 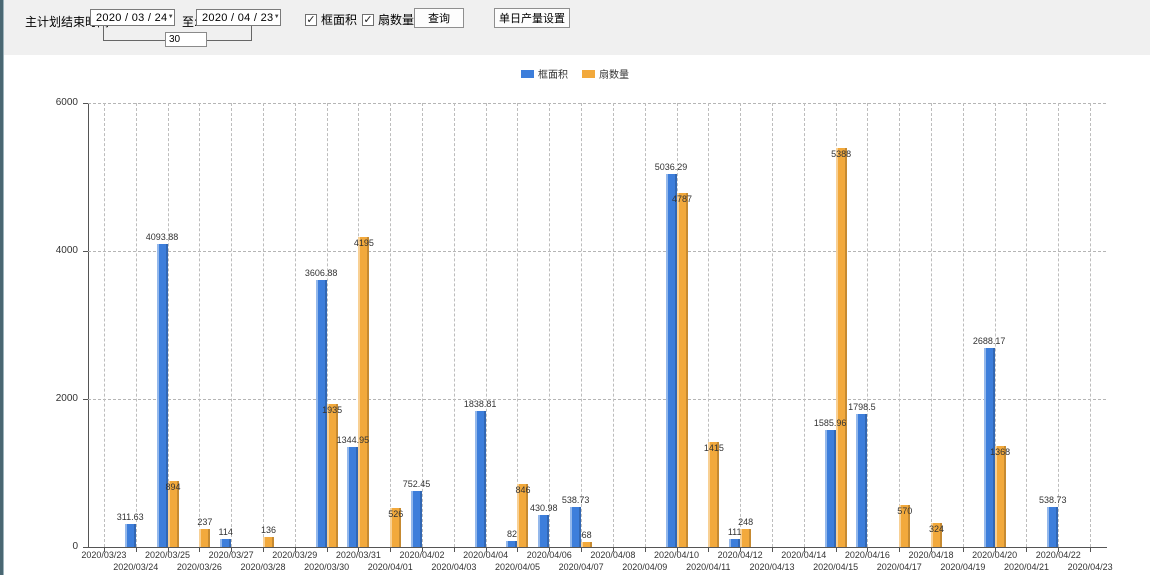 I want to click on bar-value-label: 1838.81, so click(x=480, y=403).